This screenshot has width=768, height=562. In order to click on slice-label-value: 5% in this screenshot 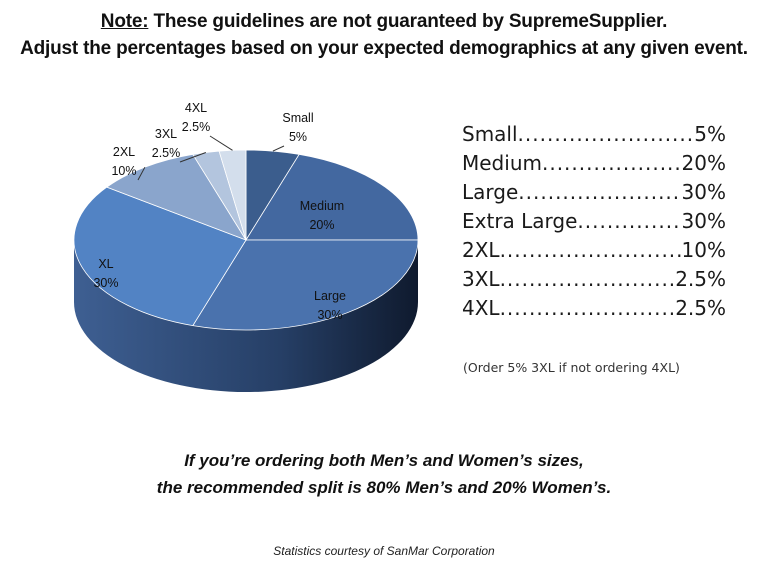, I will do `click(298, 137)`.